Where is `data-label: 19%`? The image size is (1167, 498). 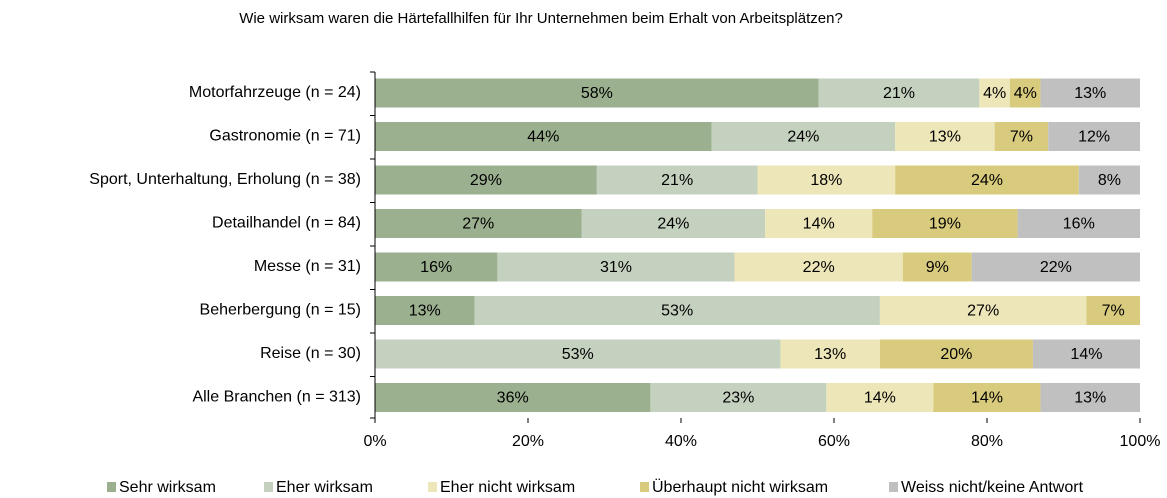 data-label: 19% is located at coordinates (945, 224).